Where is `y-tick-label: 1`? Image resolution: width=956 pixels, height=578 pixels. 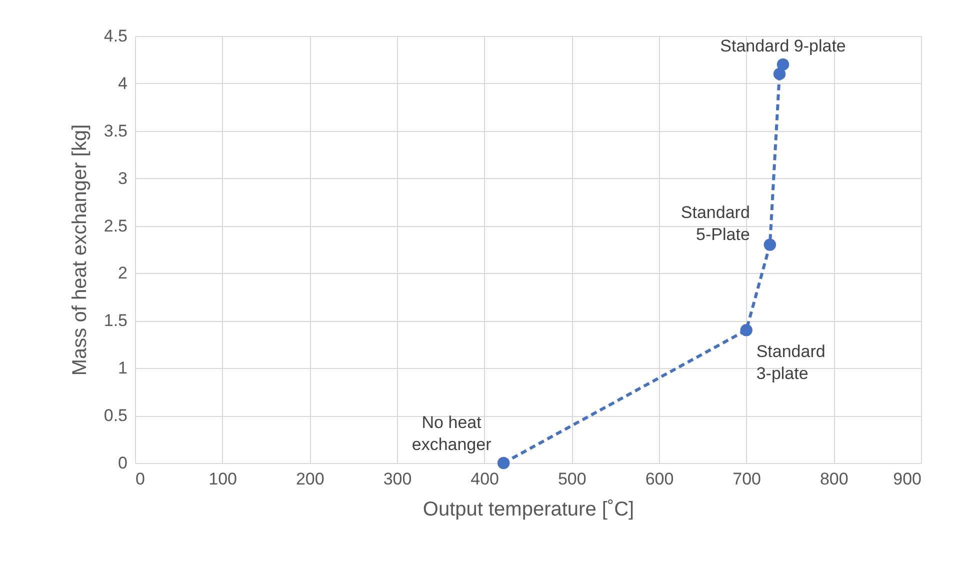 y-tick-label: 1 is located at coordinates (123, 368).